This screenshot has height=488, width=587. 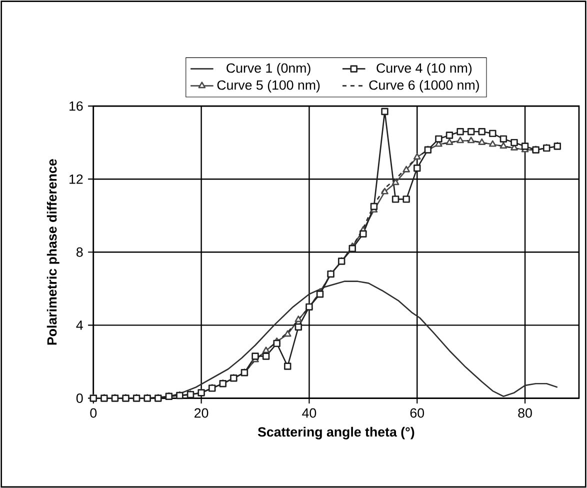 What do you see at coordinates (93, 413) in the screenshot?
I see `x-tick-label: 0` at bounding box center [93, 413].